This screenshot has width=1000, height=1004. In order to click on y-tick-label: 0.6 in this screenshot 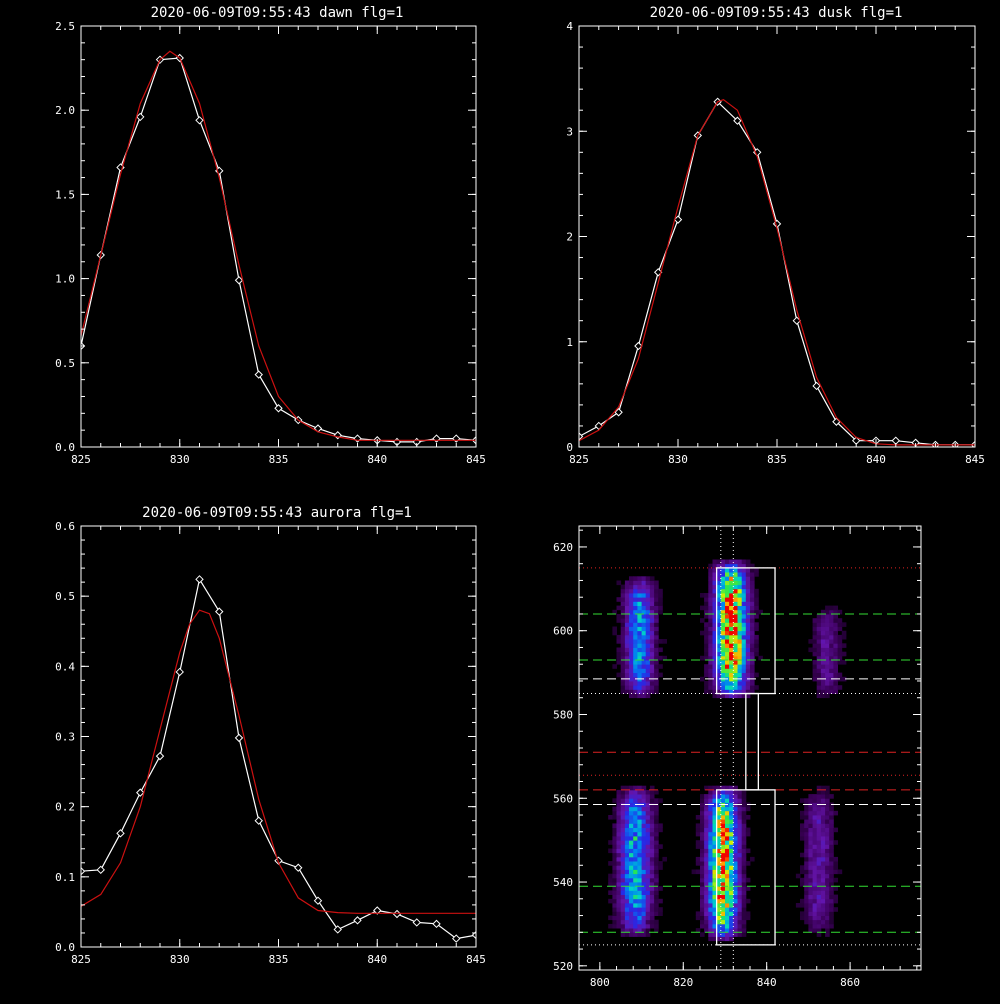, I will do `click(65, 526)`.